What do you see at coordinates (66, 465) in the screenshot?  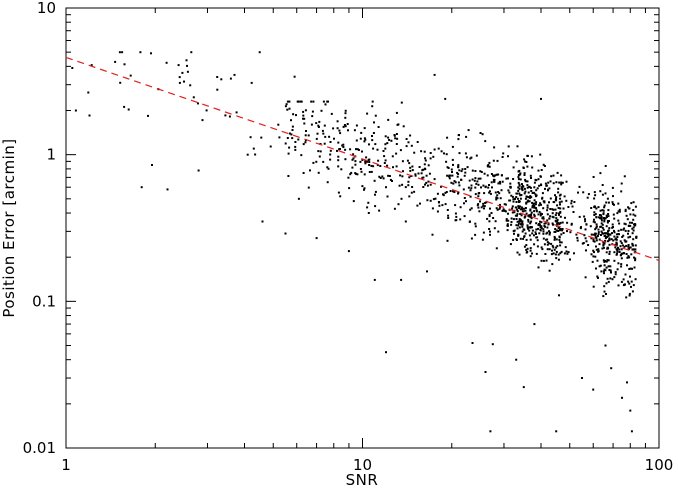 I see `x-tick-label: 1` at bounding box center [66, 465].